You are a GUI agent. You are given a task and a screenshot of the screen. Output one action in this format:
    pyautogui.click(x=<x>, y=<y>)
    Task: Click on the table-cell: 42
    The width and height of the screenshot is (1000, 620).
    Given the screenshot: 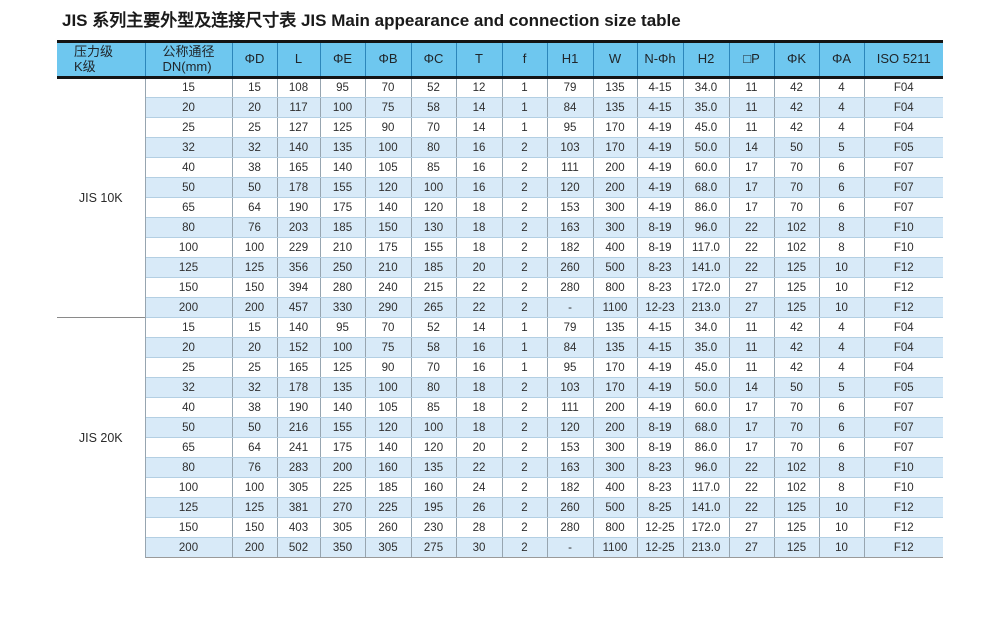 What is the action you would take?
    pyautogui.click(x=797, y=327)
    